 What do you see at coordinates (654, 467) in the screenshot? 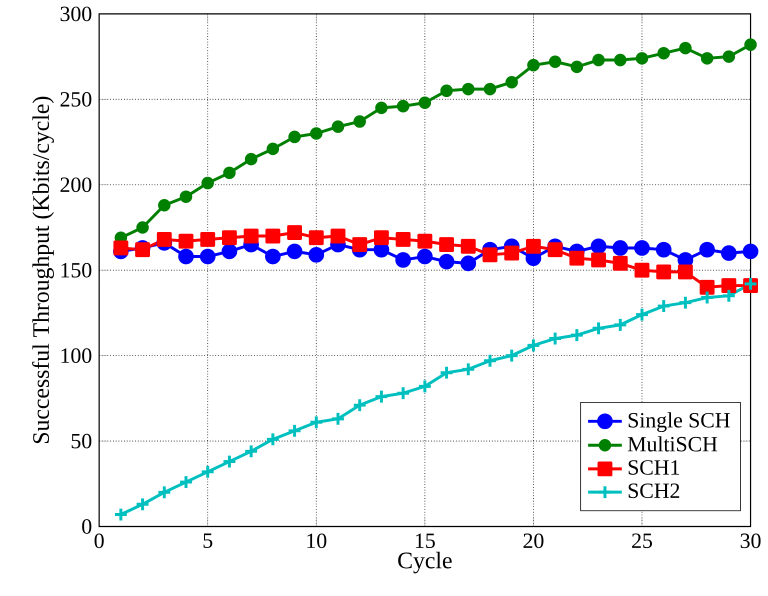
I see `legend-label: SCH1` at bounding box center [654, 467].